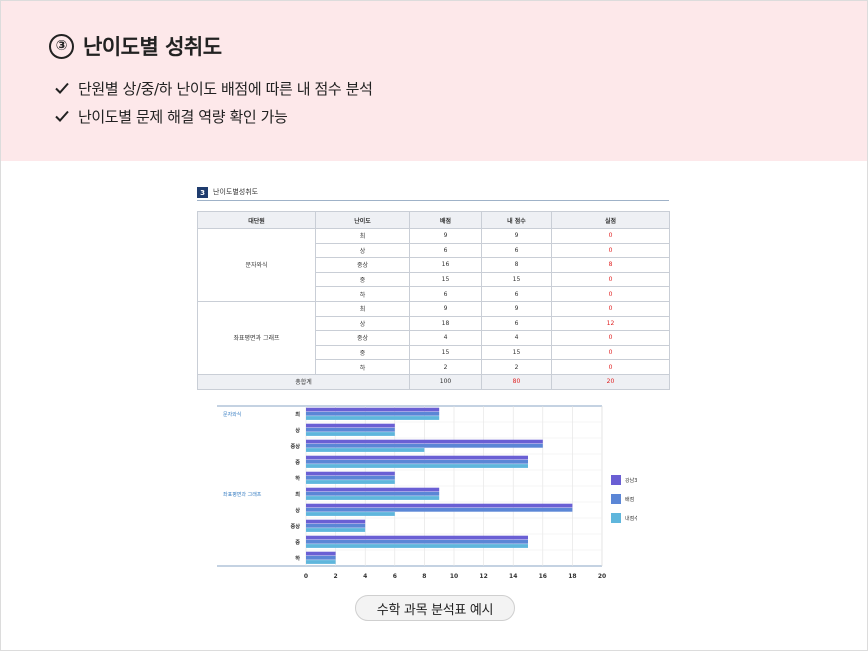 Image resolution: width=868 pixels, height=651 pixels. I want to click on category-label: 최, so click(297, 414).